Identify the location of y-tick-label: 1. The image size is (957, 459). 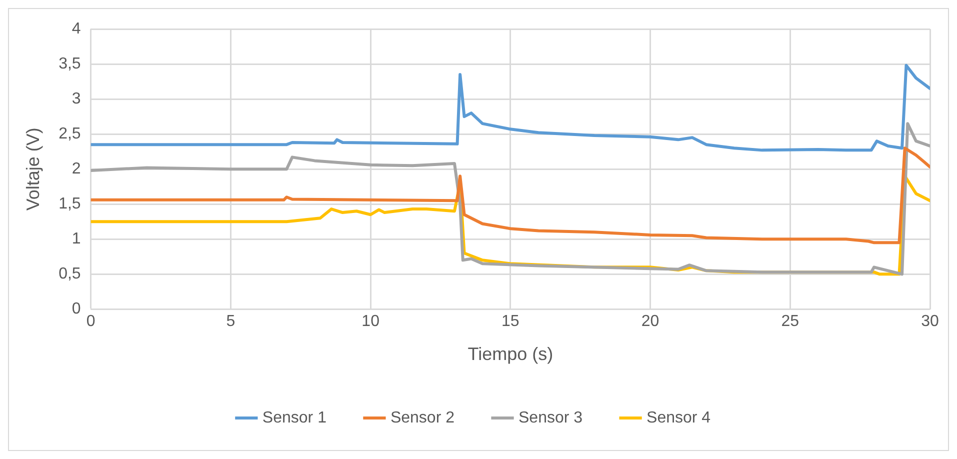
(76, 239).